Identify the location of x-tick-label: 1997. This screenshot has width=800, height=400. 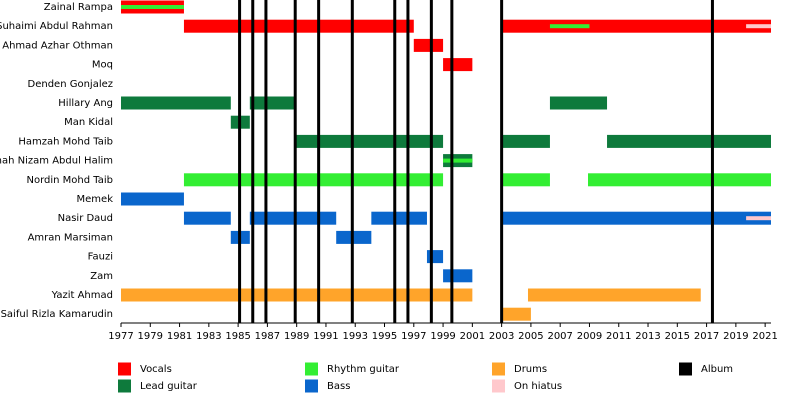
(413, 336).